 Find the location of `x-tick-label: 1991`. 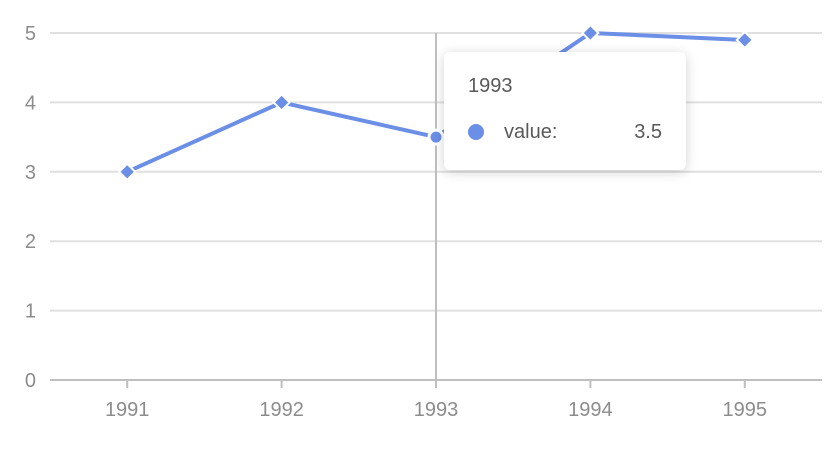

x-tick-label: 1991 is located at coordinates (127, 410).